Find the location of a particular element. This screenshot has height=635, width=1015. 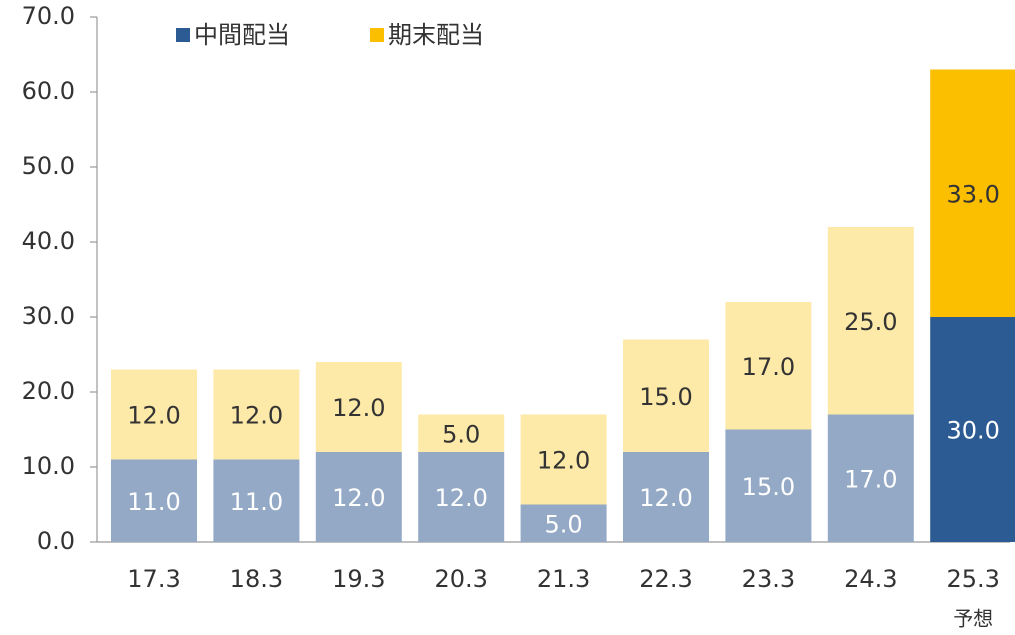

x-tick-label: 19.3 is located at coordinates (358, 579).